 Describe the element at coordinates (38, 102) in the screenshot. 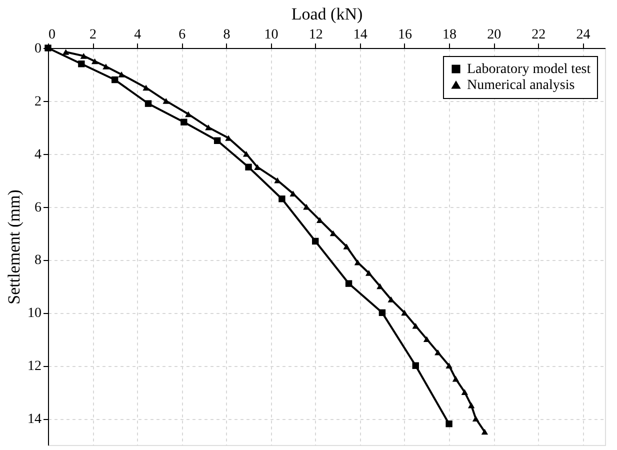

I see `y-tick-label: 2` at that location.